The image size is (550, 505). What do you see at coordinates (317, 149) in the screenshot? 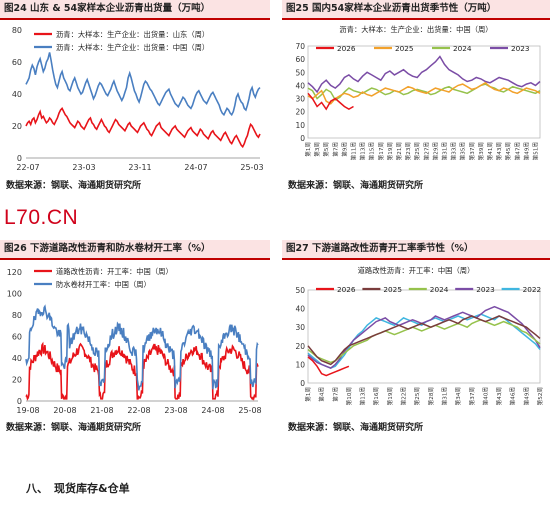
I see `x-tick-label: 第3周` at bounding box center [317, 149].